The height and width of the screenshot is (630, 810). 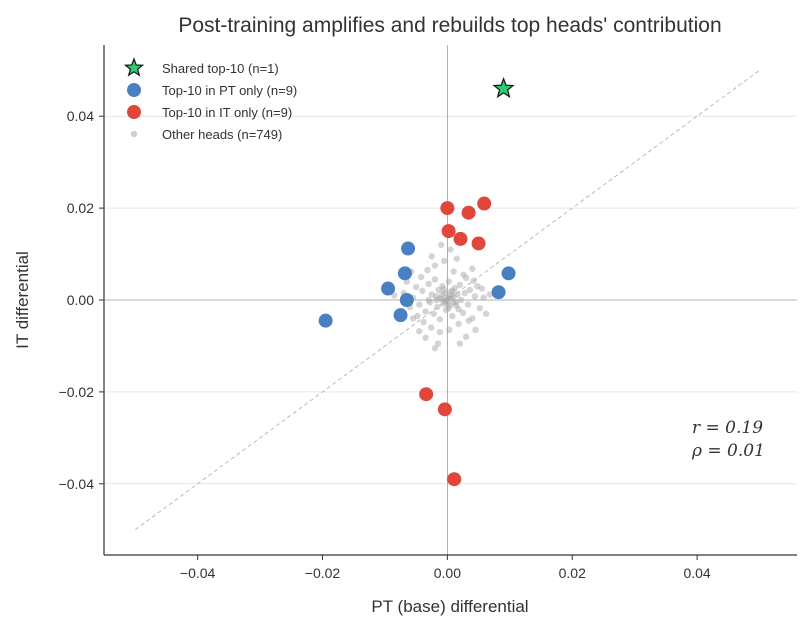 What do you see at coordinates (227, 112) in the screenshot?
I see `legend-label-2: Top-10 in IT only (n=9)` at bounding box center [227, 112].